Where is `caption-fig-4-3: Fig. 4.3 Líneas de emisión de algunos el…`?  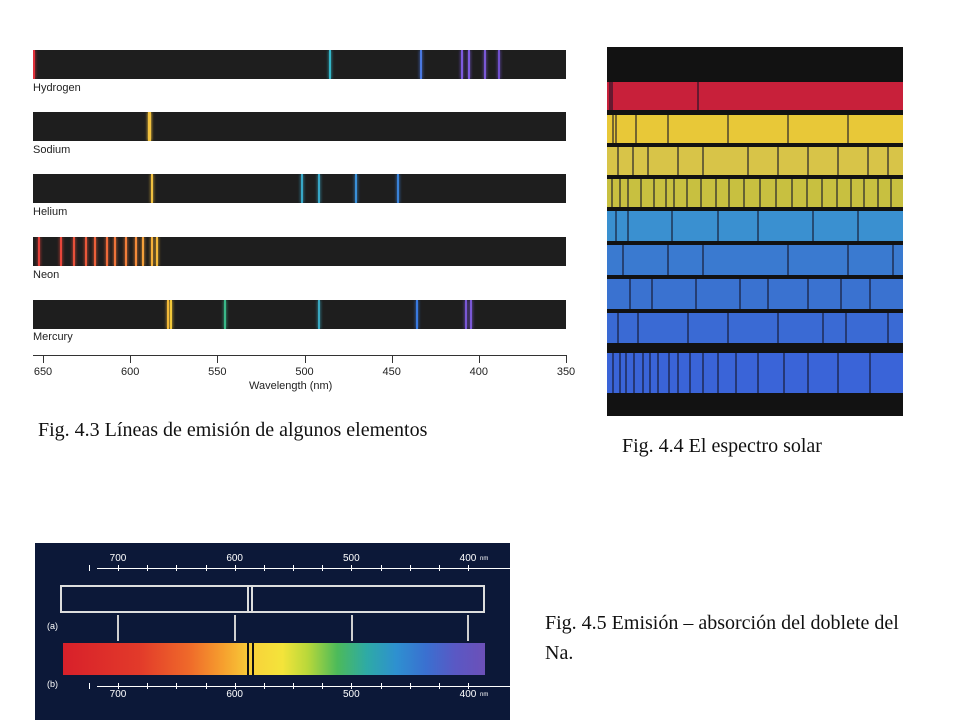 caption-fig-4-3: Fig. 4.3 Líneas de emisión de algunos el… is located at coordinates (233, 430).